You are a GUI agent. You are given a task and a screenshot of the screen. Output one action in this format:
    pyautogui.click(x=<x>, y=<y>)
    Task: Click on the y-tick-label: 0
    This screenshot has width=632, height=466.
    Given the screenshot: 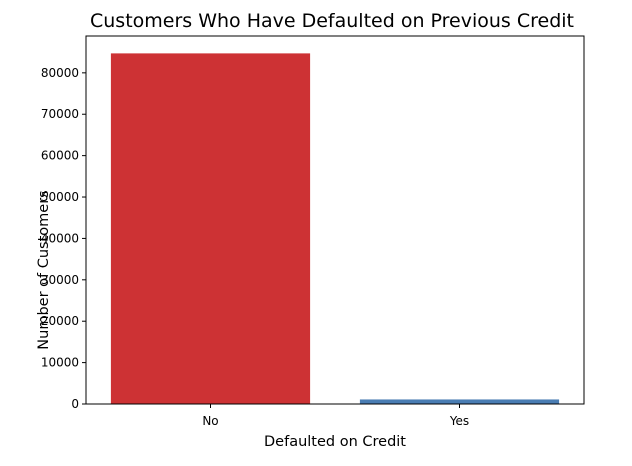 What is the action you would take?
    pyautogui.click(x=75, y=404)
    